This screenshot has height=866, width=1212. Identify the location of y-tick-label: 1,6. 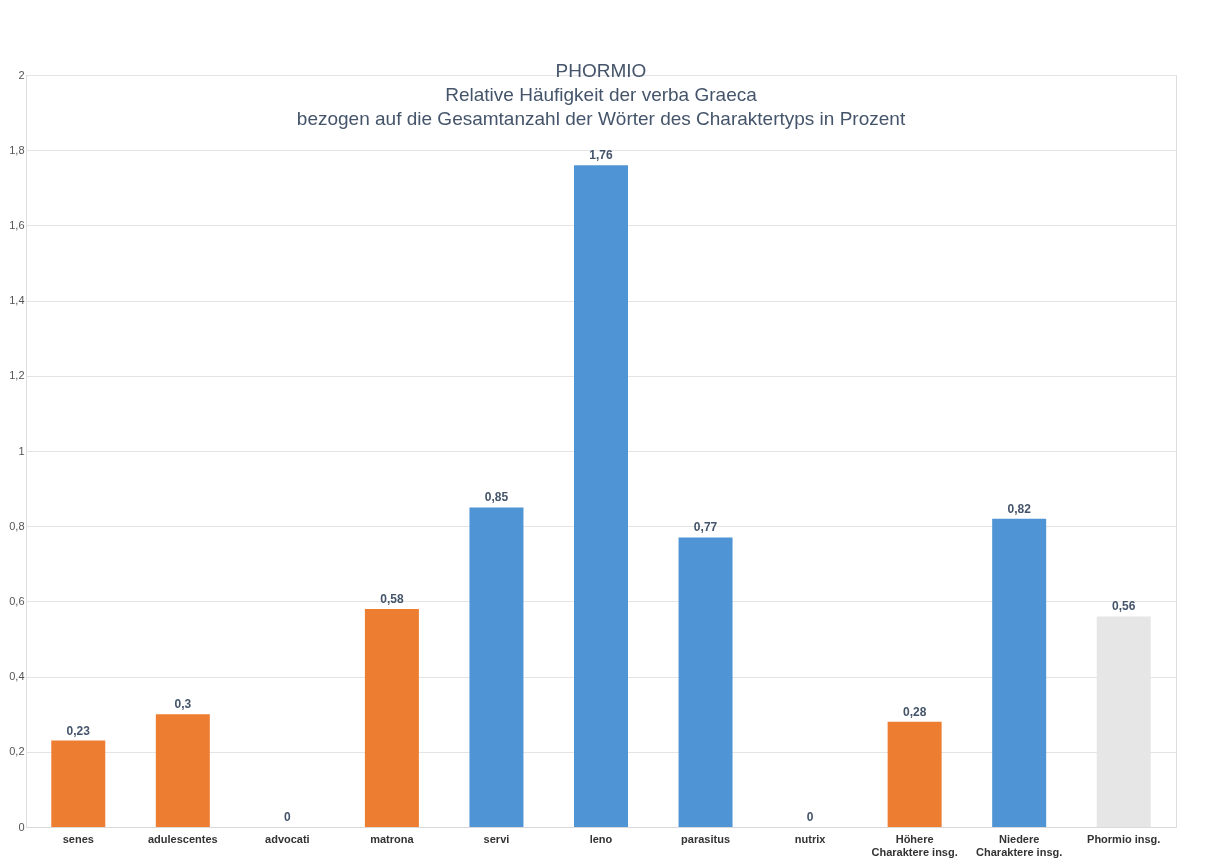
(17, 224).